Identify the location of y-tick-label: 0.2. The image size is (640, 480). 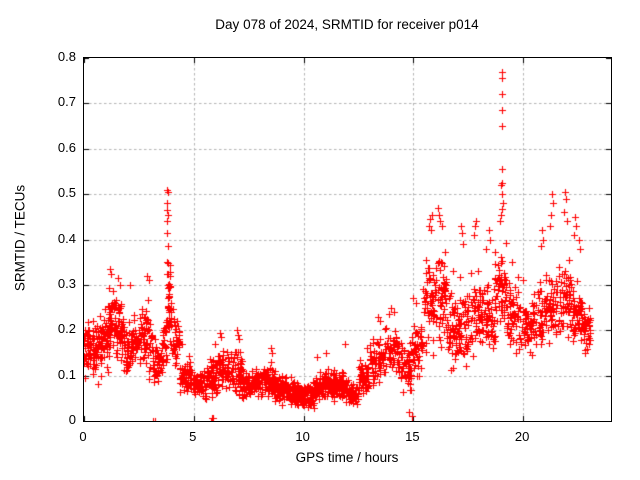
(66, 329).